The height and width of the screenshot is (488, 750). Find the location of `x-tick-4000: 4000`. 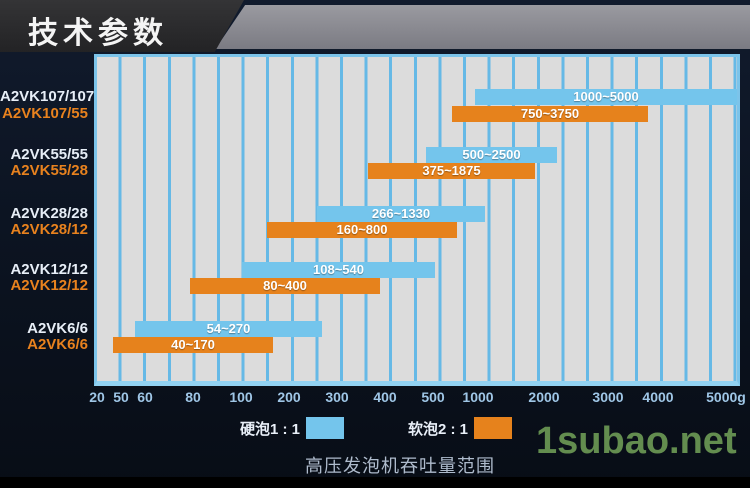

x-tick-4000: 4000 is located at coordinates (658, 397).